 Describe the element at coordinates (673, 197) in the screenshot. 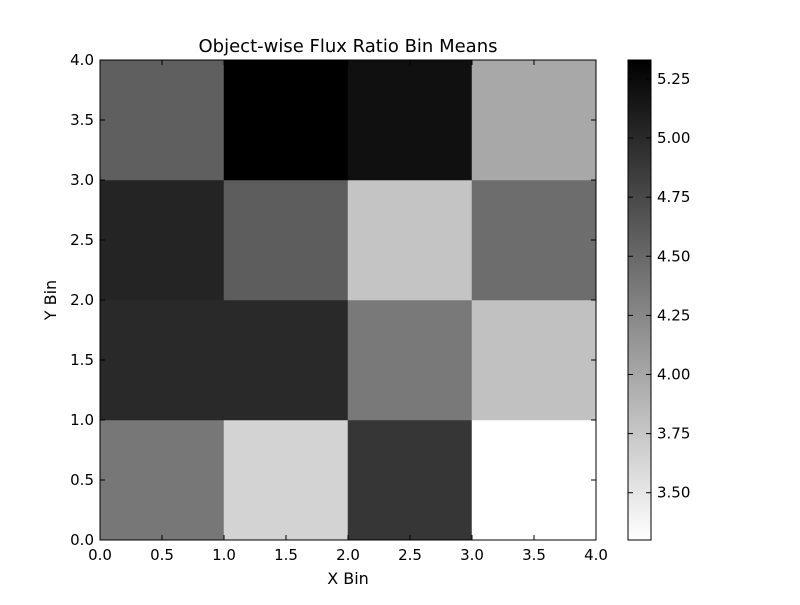

I see `colorbar-tick-label: 4.75` at that location.